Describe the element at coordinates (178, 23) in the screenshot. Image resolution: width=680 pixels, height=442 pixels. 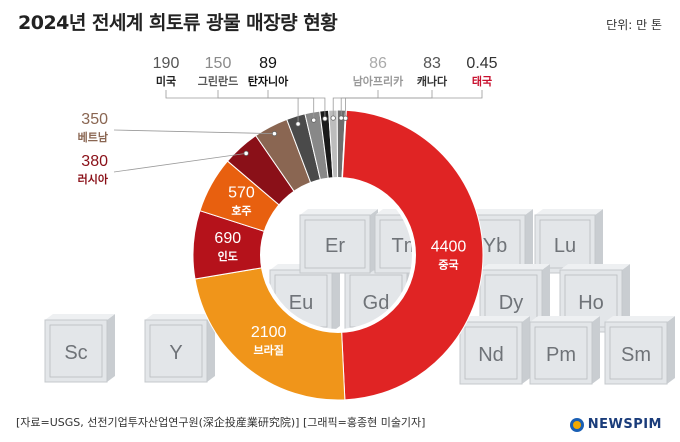
I see `page-title: 2024년 전세계 희토류 광물 매장량 현황` at that location.